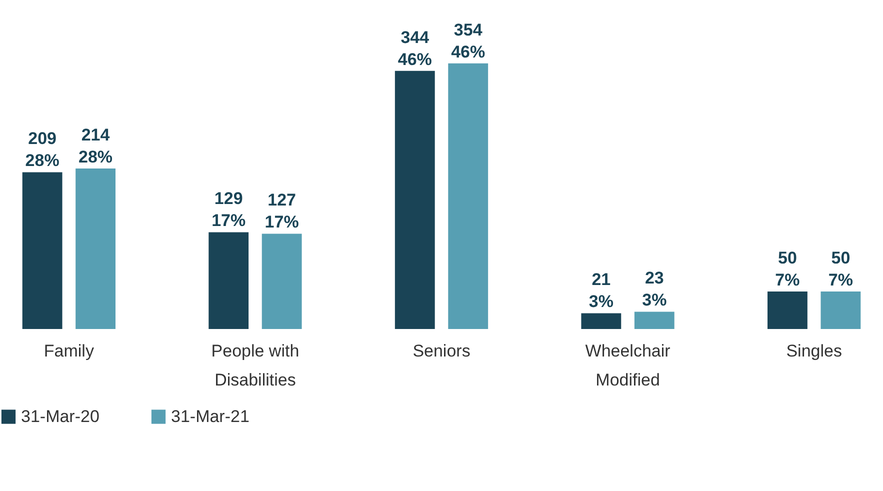  What do you see at coordinates (69, 351) in the screenshot?
I see `x-tick-label: Family` at bounding box center [69, 351].